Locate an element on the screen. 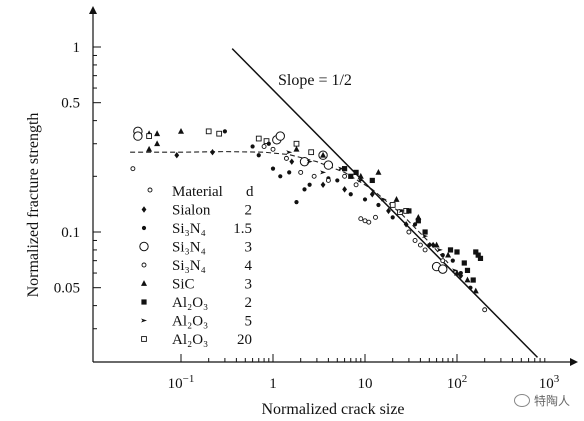 The image size is (584, 421). x-tick-label: 10³ is located at coordinates (549, 382).